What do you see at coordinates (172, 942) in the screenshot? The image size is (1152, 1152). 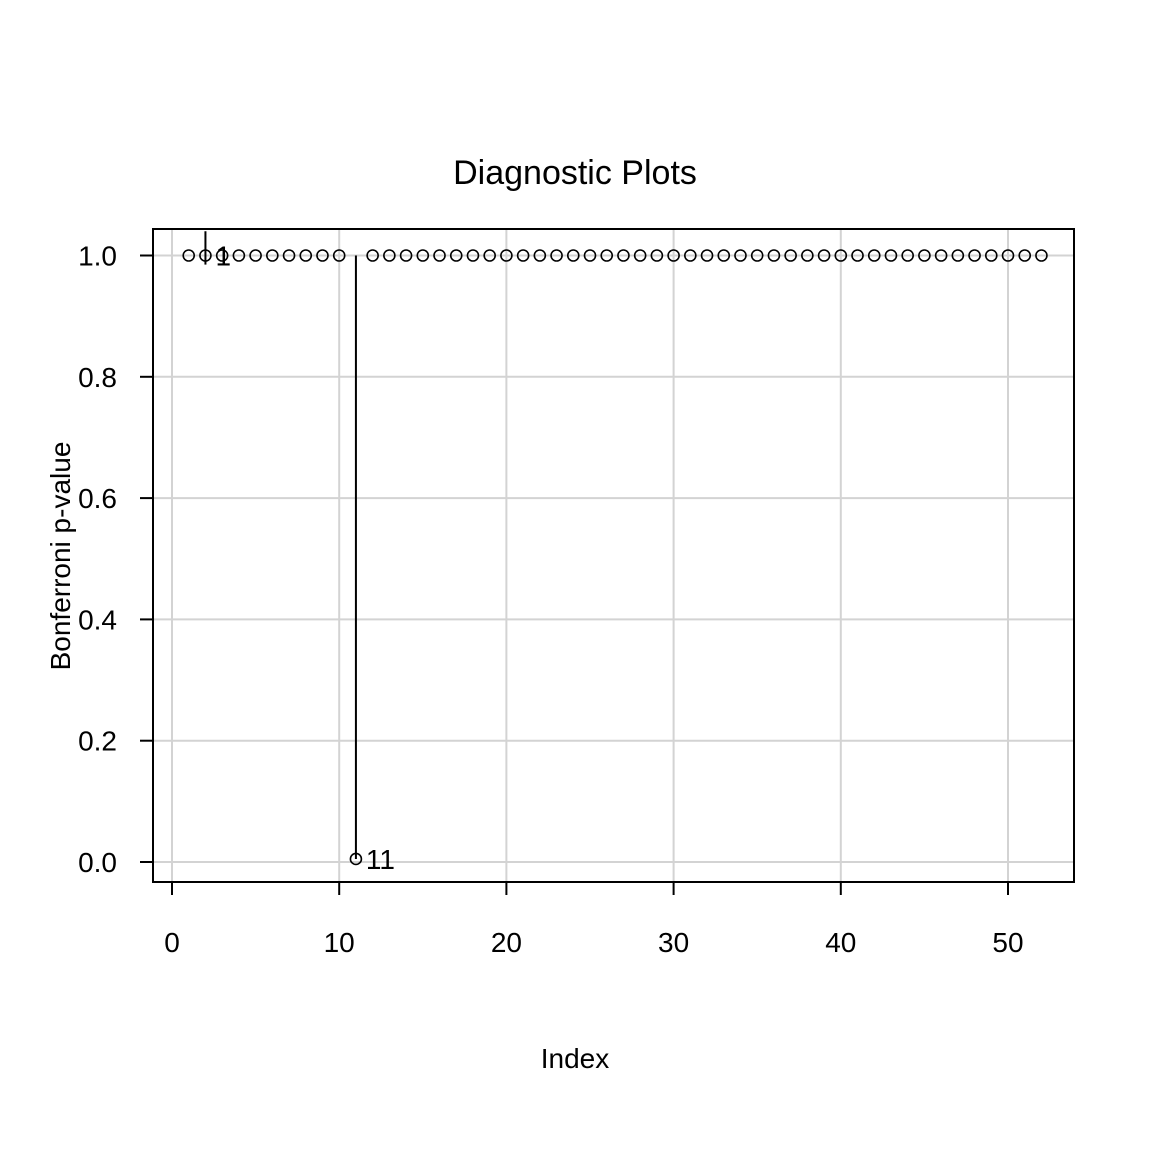 I see `x-tick-label: 0` at bounding box center [172, 942].